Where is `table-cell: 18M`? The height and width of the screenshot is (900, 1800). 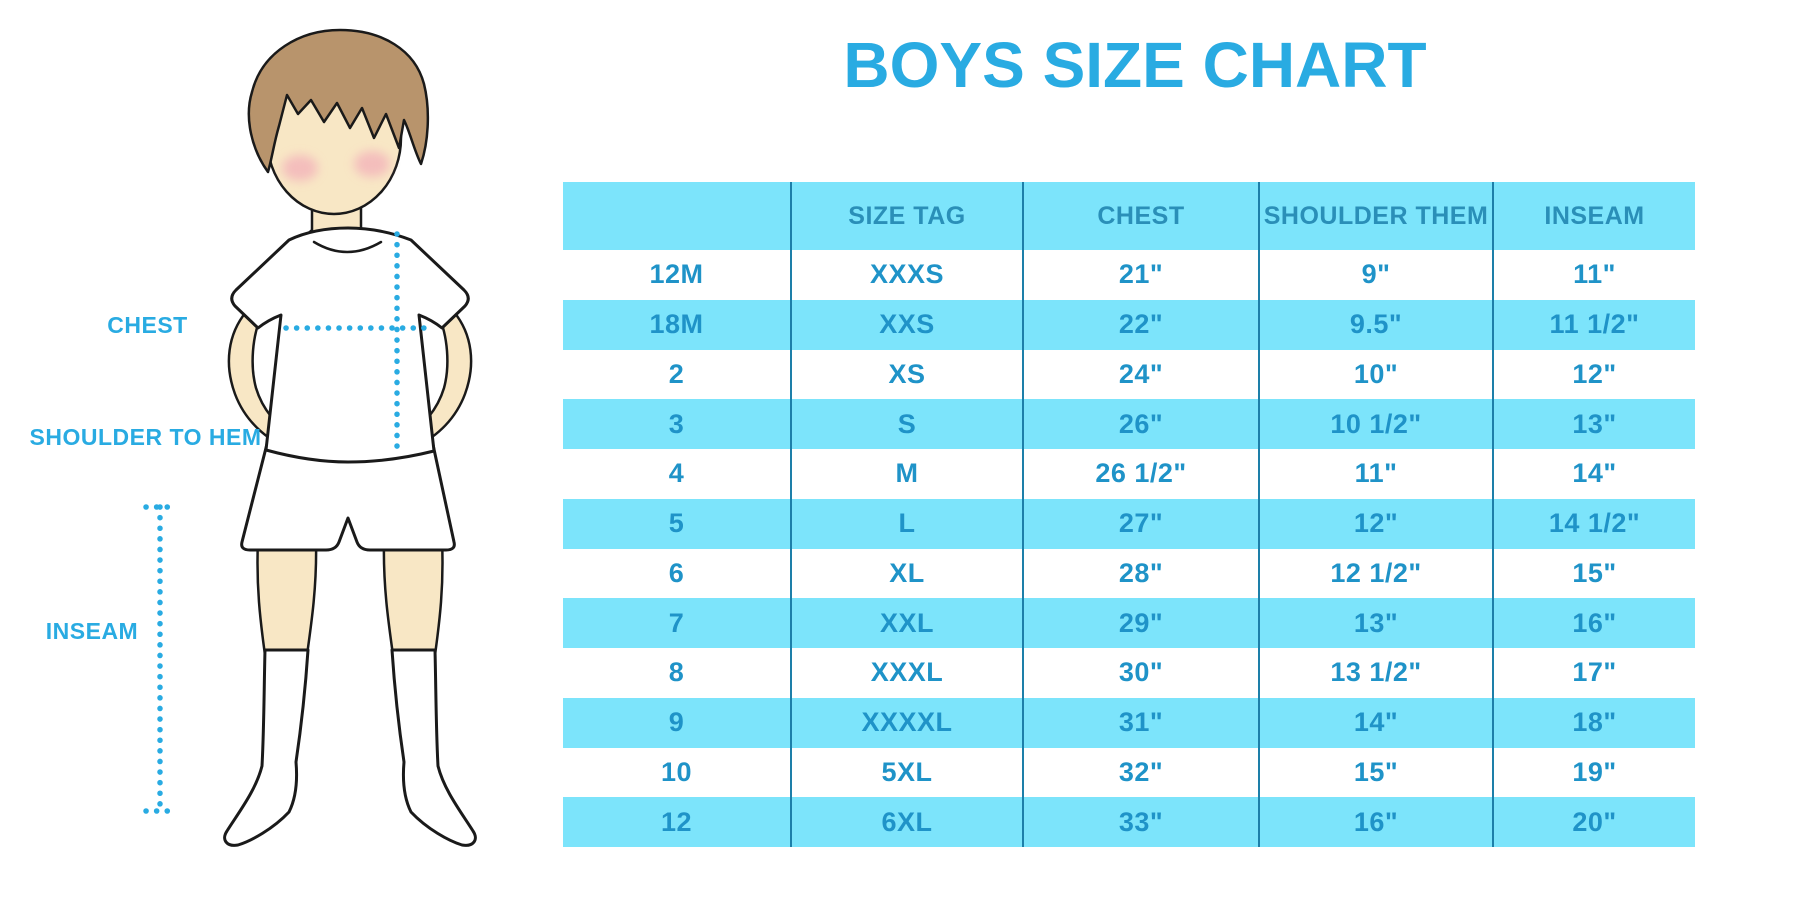
table-cell: 18M is located at coordinates (676, 324).